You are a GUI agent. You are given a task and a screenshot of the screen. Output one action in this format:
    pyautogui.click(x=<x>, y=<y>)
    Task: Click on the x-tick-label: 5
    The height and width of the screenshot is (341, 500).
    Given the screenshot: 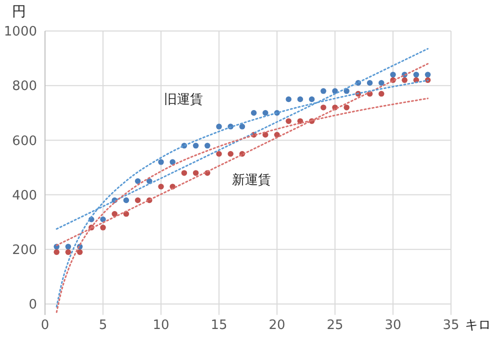 What is the action you would take?
    pyautogui.click(x=103, y=325)
    